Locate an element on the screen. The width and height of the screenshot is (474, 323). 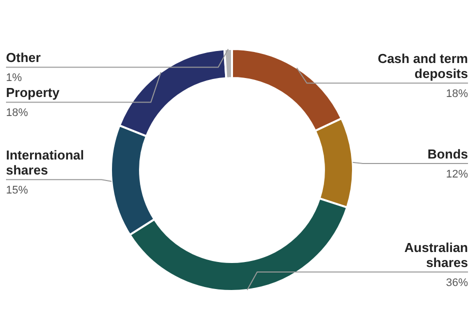
data-label: 15% is located at coordinates (17, 190).